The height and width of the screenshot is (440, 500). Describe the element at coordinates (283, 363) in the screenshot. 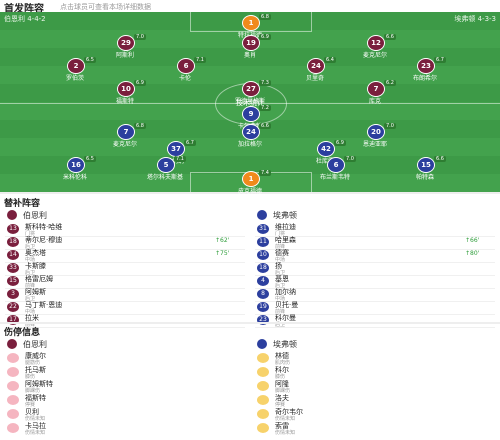

I see `injury-reason: 肌肉伤` at that location.